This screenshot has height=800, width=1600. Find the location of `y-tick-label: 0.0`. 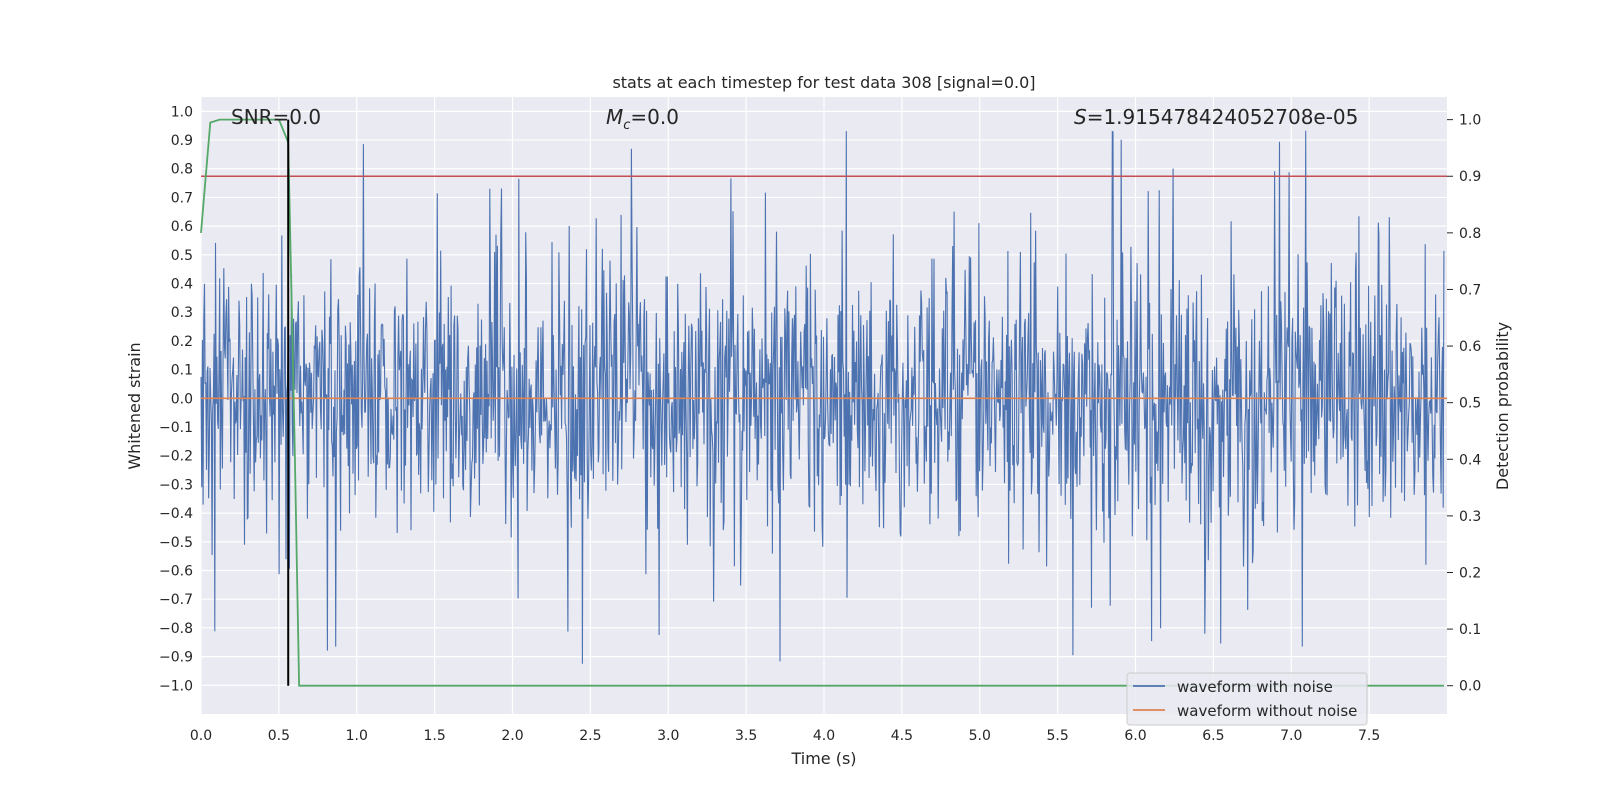

y-tick-label: 0.0 is located at coordinates (182, 399).